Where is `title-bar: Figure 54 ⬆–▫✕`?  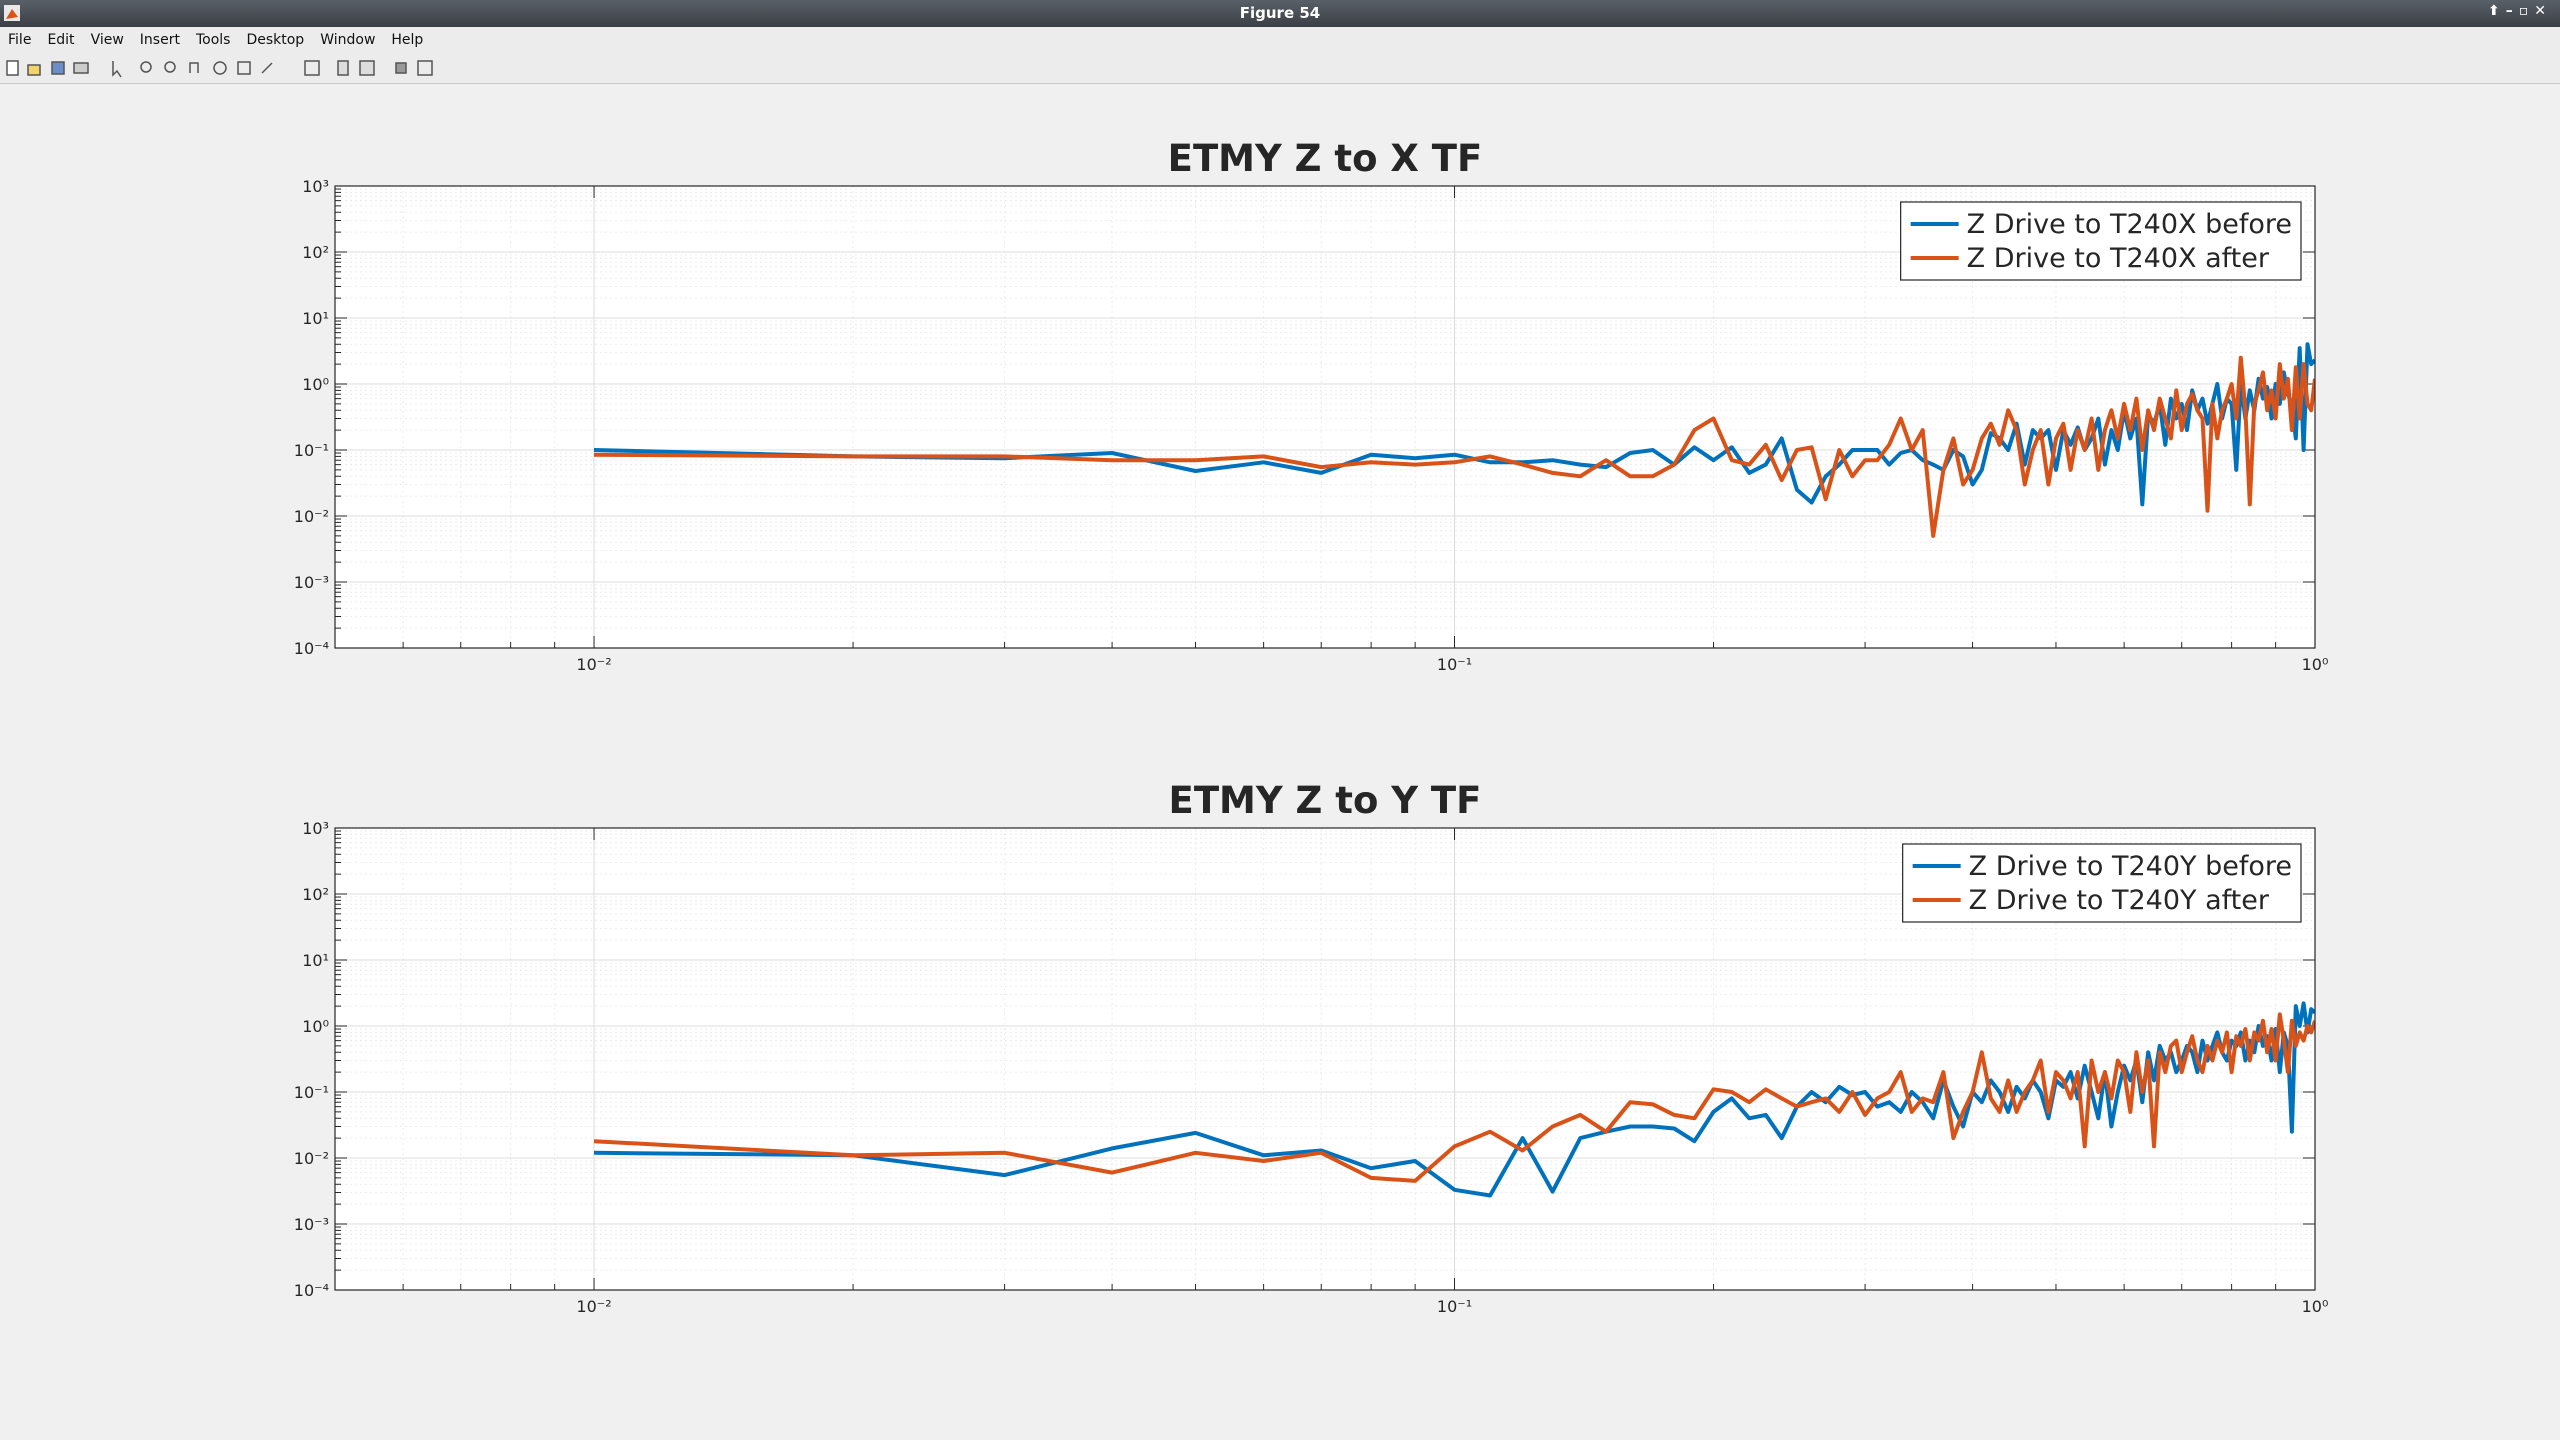 title-bar: Figure 54 ⬆–▫✕ is located at coordinates (1280, 13).